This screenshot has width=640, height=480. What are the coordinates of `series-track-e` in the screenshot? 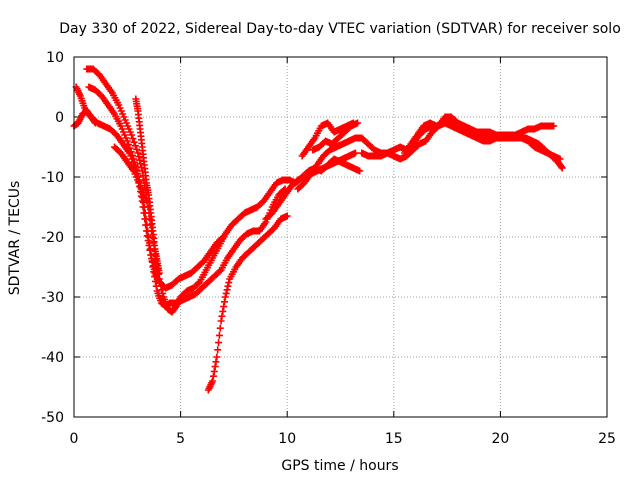 It's located at (84, 118).